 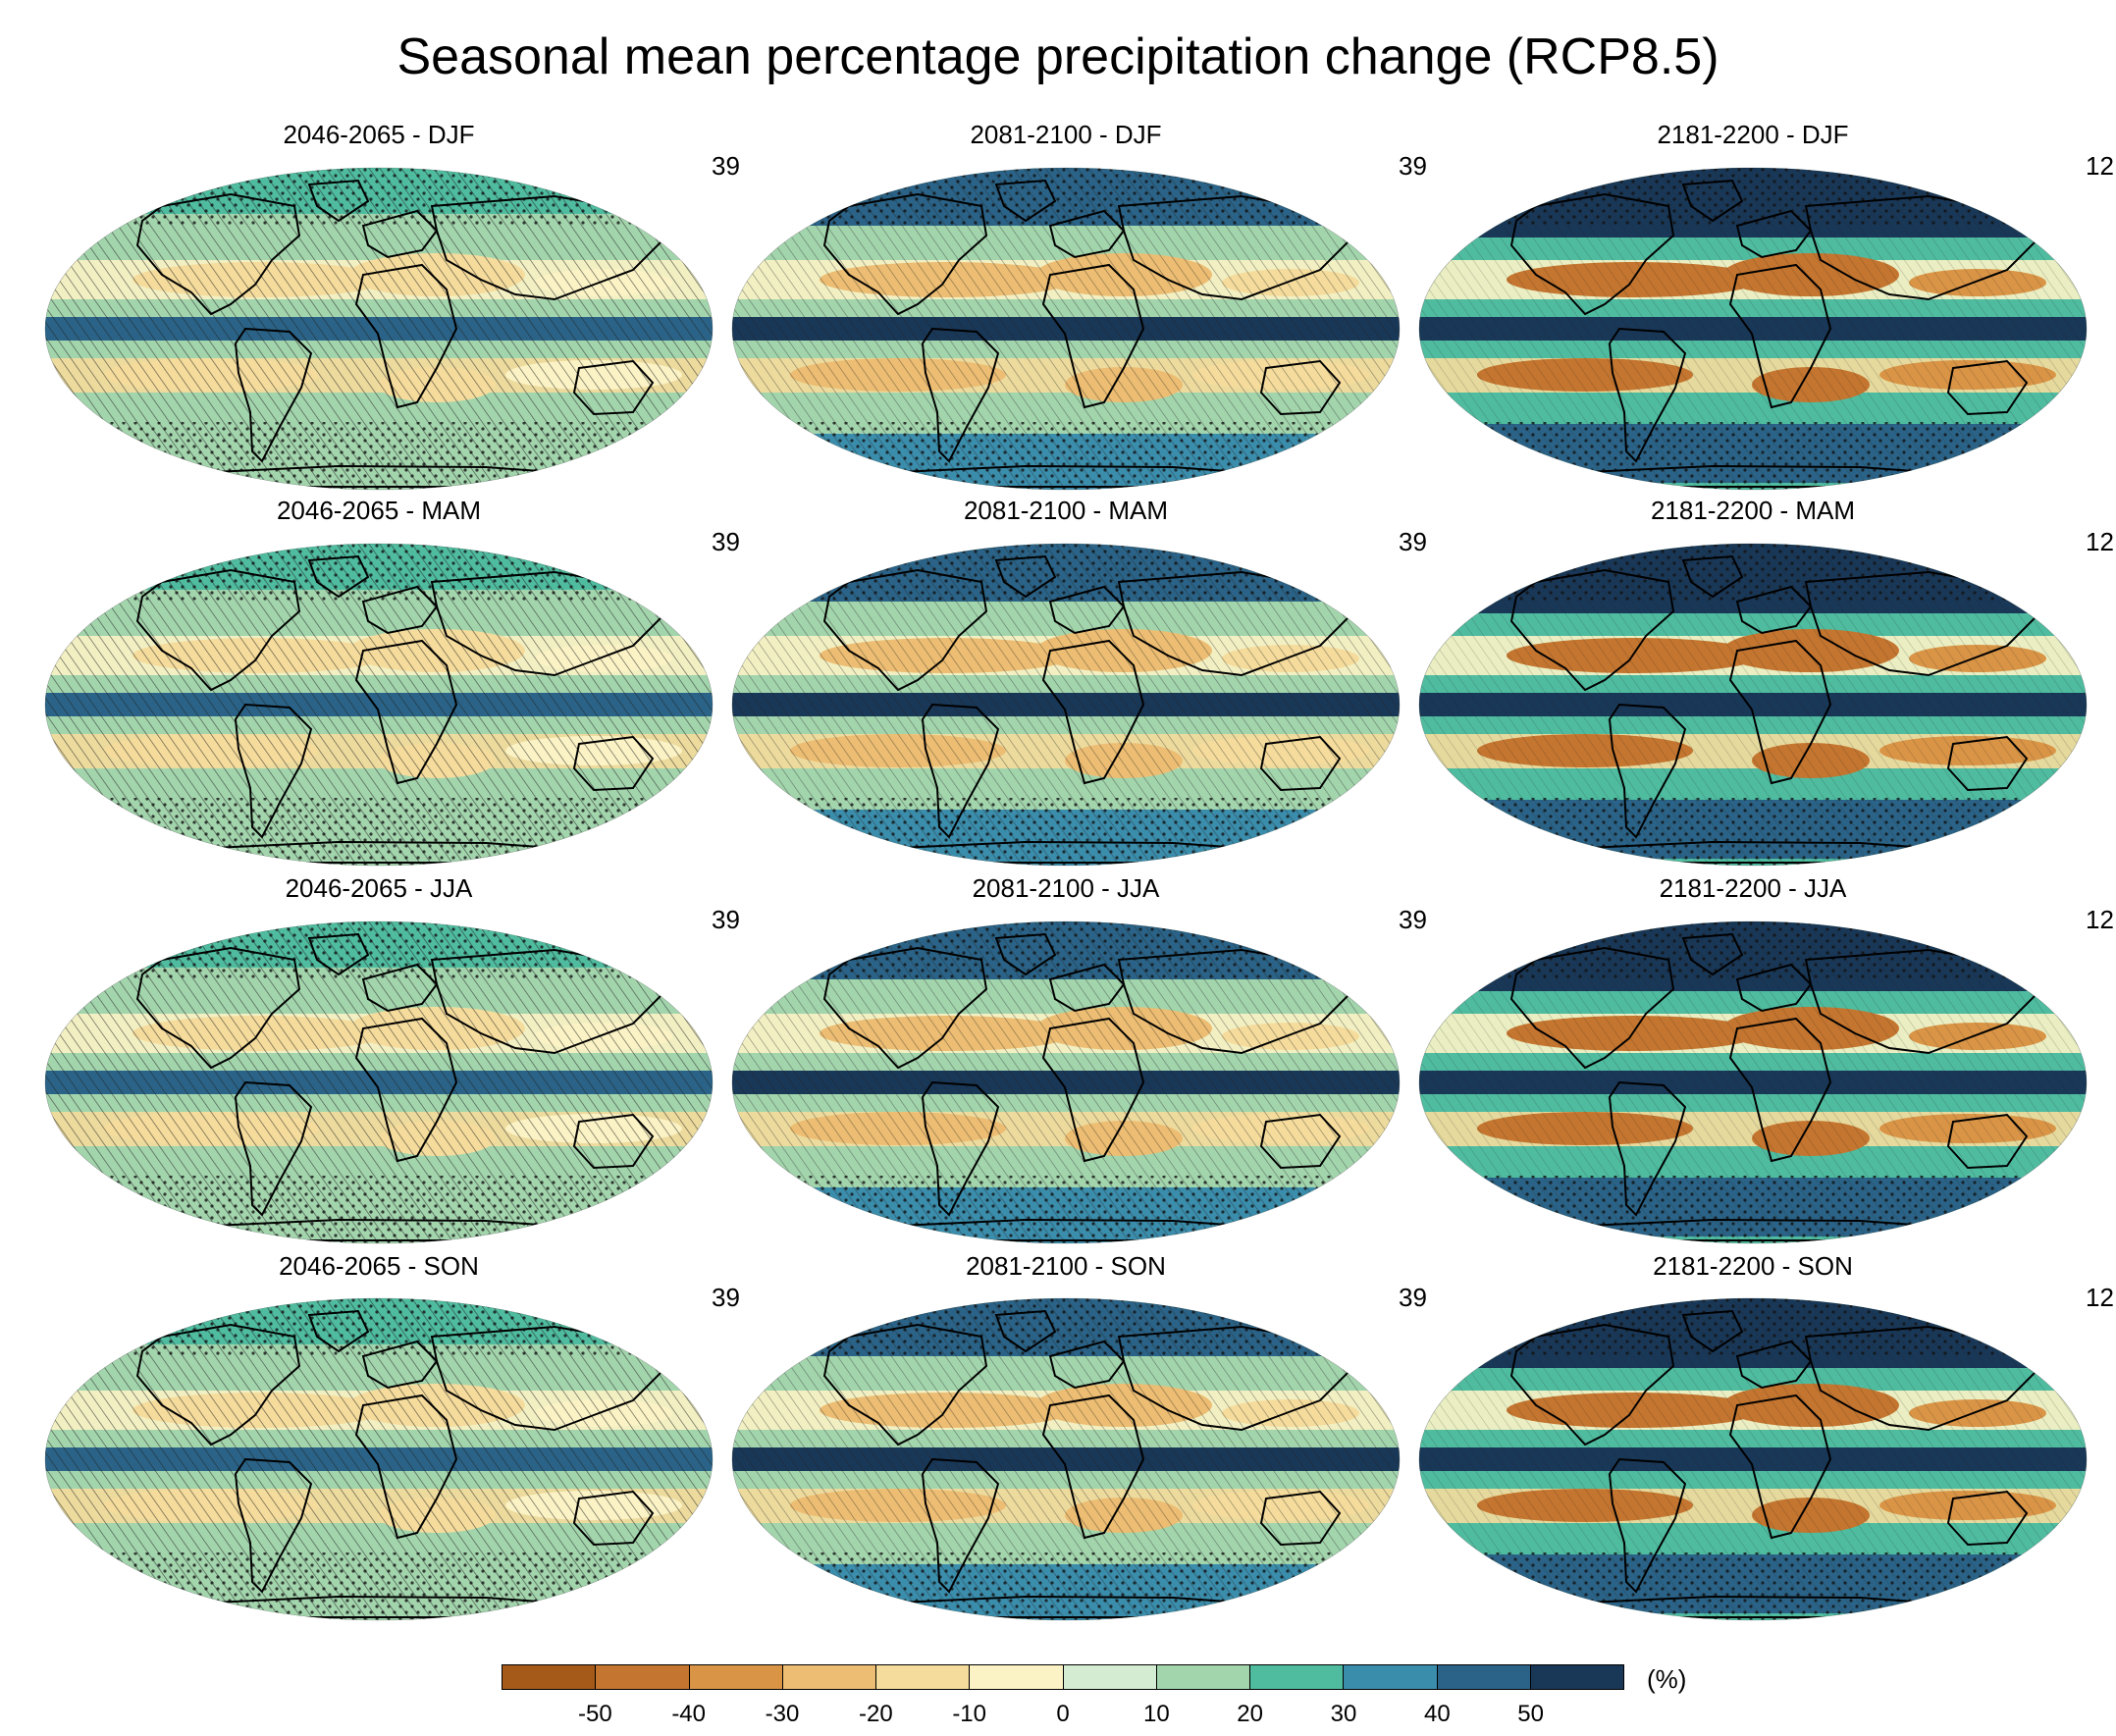 I want to click on panel-title: 2181-2200 - SON, so click(x=1753, y=1266).